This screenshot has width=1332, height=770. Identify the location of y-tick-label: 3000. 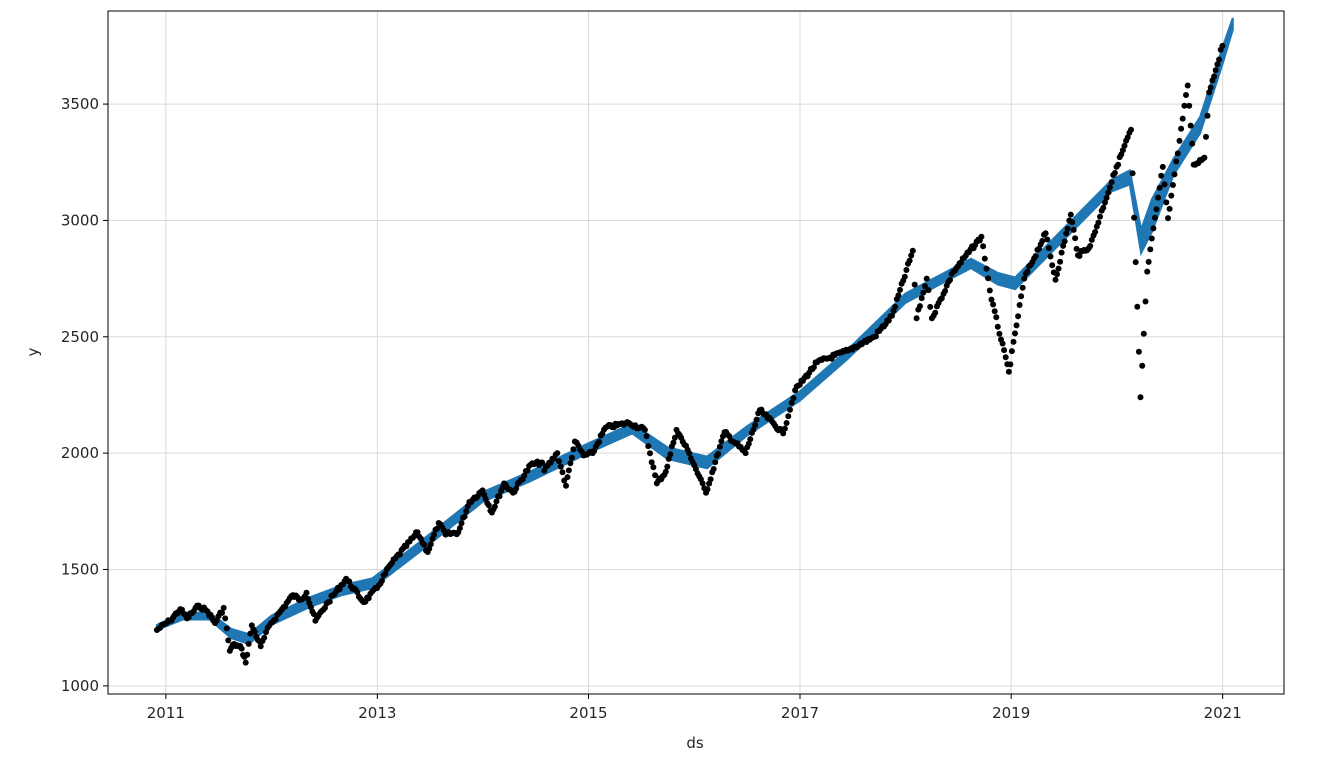
(80, 220).